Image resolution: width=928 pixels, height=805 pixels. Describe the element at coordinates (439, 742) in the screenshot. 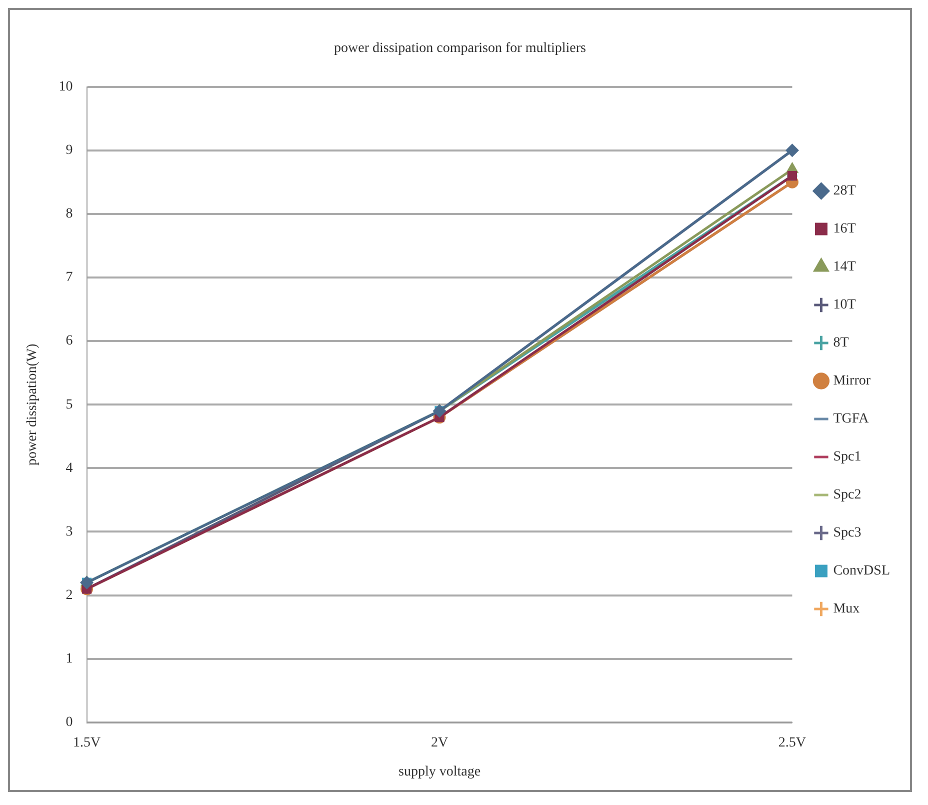

I see `x-tick-label: 2V` at that location.